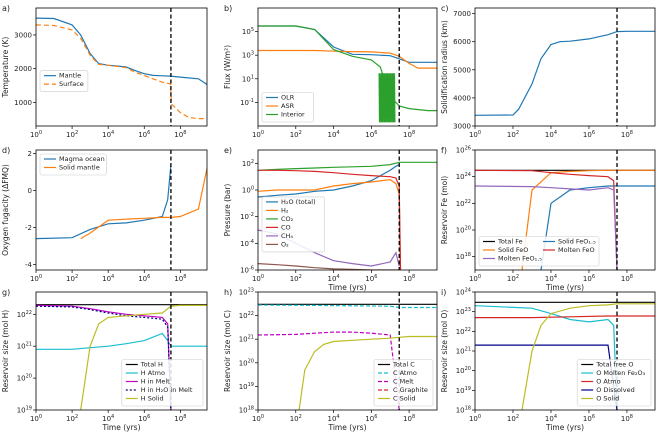  I want to click on xtick-label-e-3: 10⁶, so click(371, 278).